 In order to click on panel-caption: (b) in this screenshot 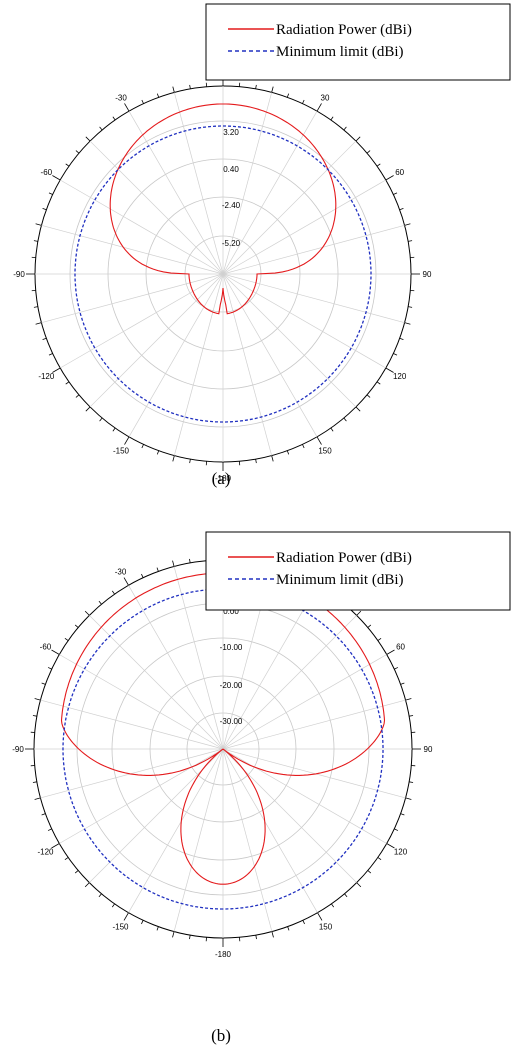, I will do `click(221, 1035)`.